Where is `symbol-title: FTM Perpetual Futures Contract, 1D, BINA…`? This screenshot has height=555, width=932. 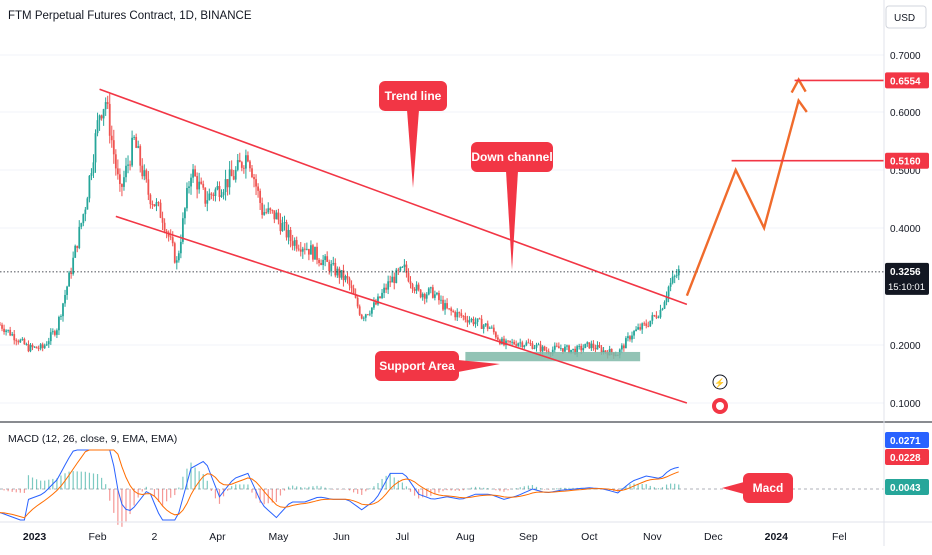
symbol-title: FTM Perpetual Futures Contract, 1D, BINA… is located at coordinates (130, 16).